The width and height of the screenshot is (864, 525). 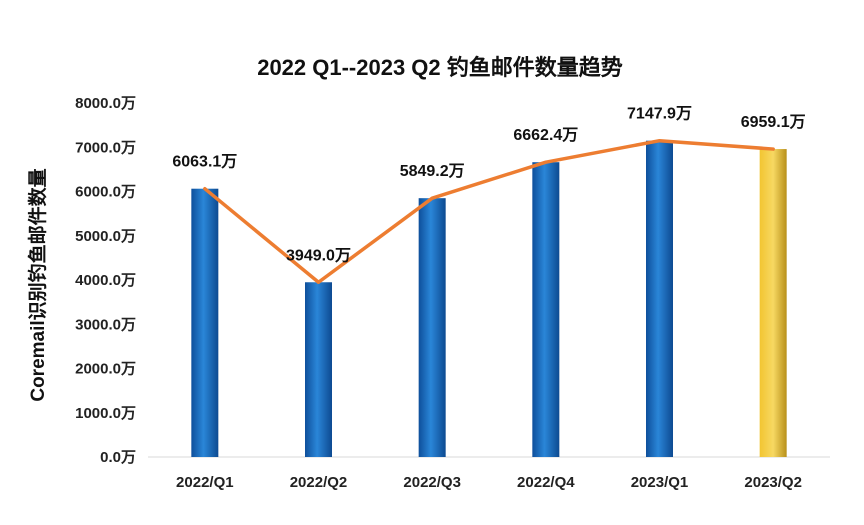 What do you see at coordinates (37, 284) in the screenshot?
I see `y-axis-label: Coremail识别钓鱼邮件数量` at bounding box center [37, 284].